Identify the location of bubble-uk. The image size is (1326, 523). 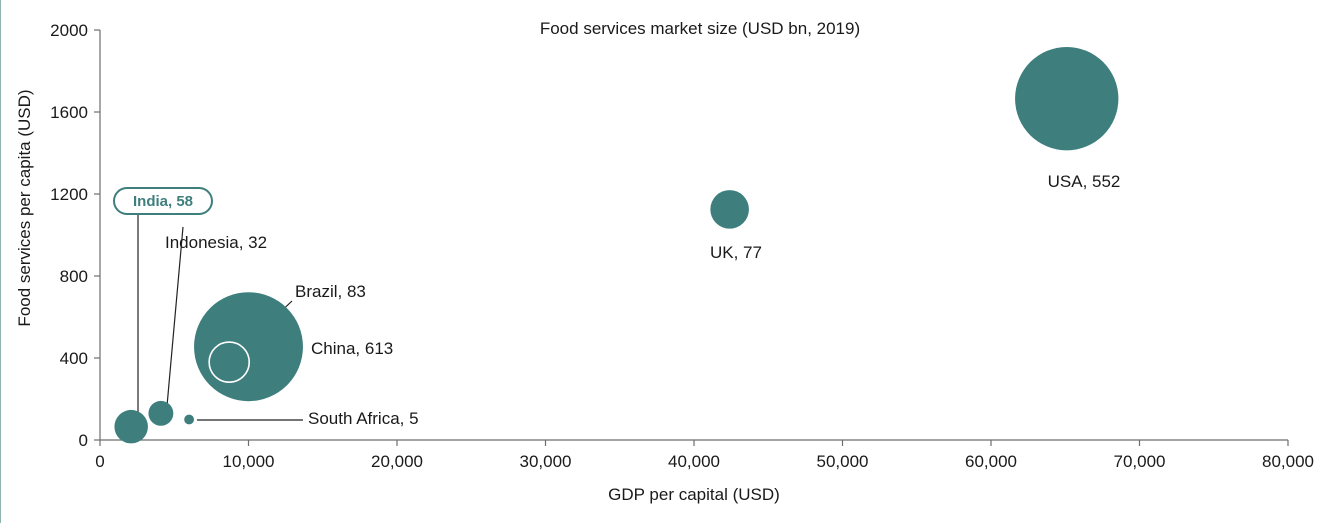
(729, 209).